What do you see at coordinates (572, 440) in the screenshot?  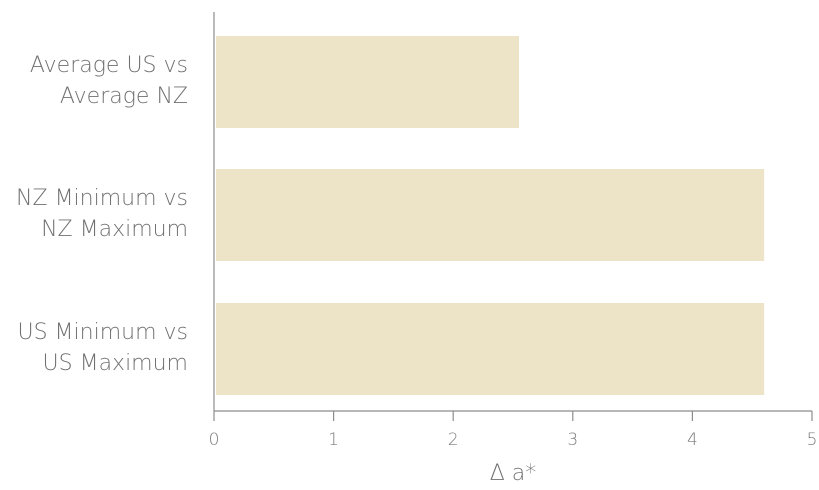 I see `x-tick-label: 3` at bounding box center [572, 440].